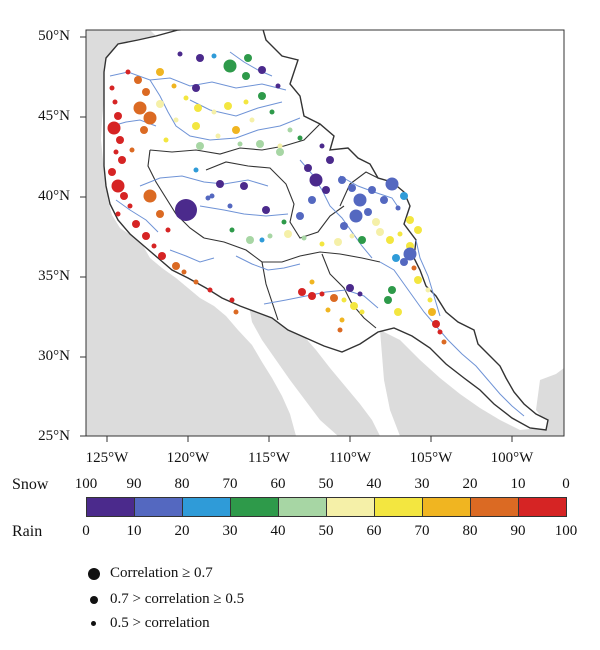  I want to click on lon-label-100w: 100°W, so click(512, 458).